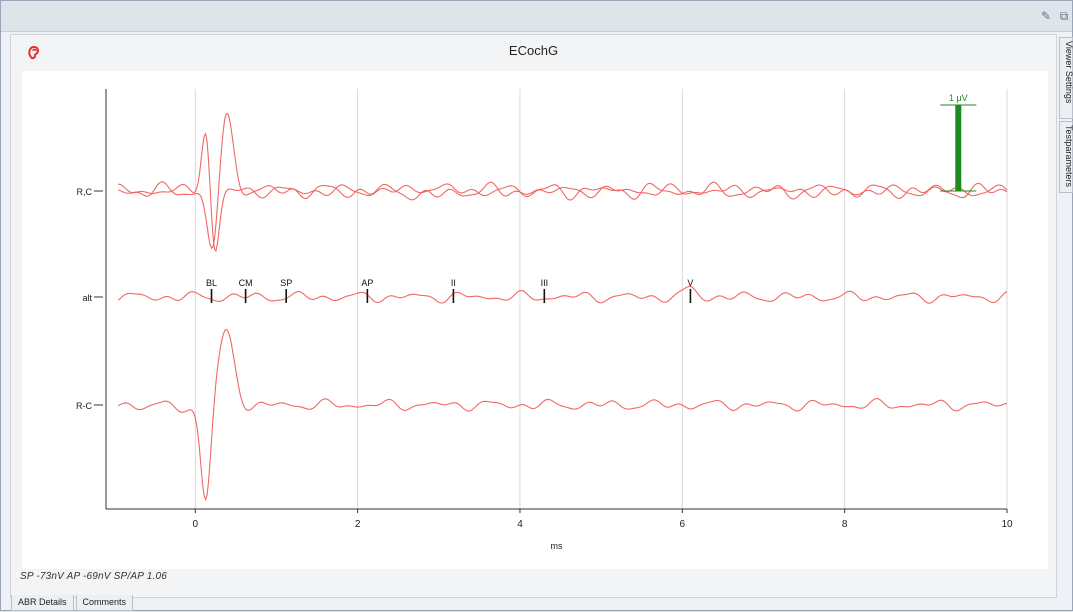 The height and width of the screenshot is (612, 1073). I want to click on marker-label-ap: AP, so click(367, 283).